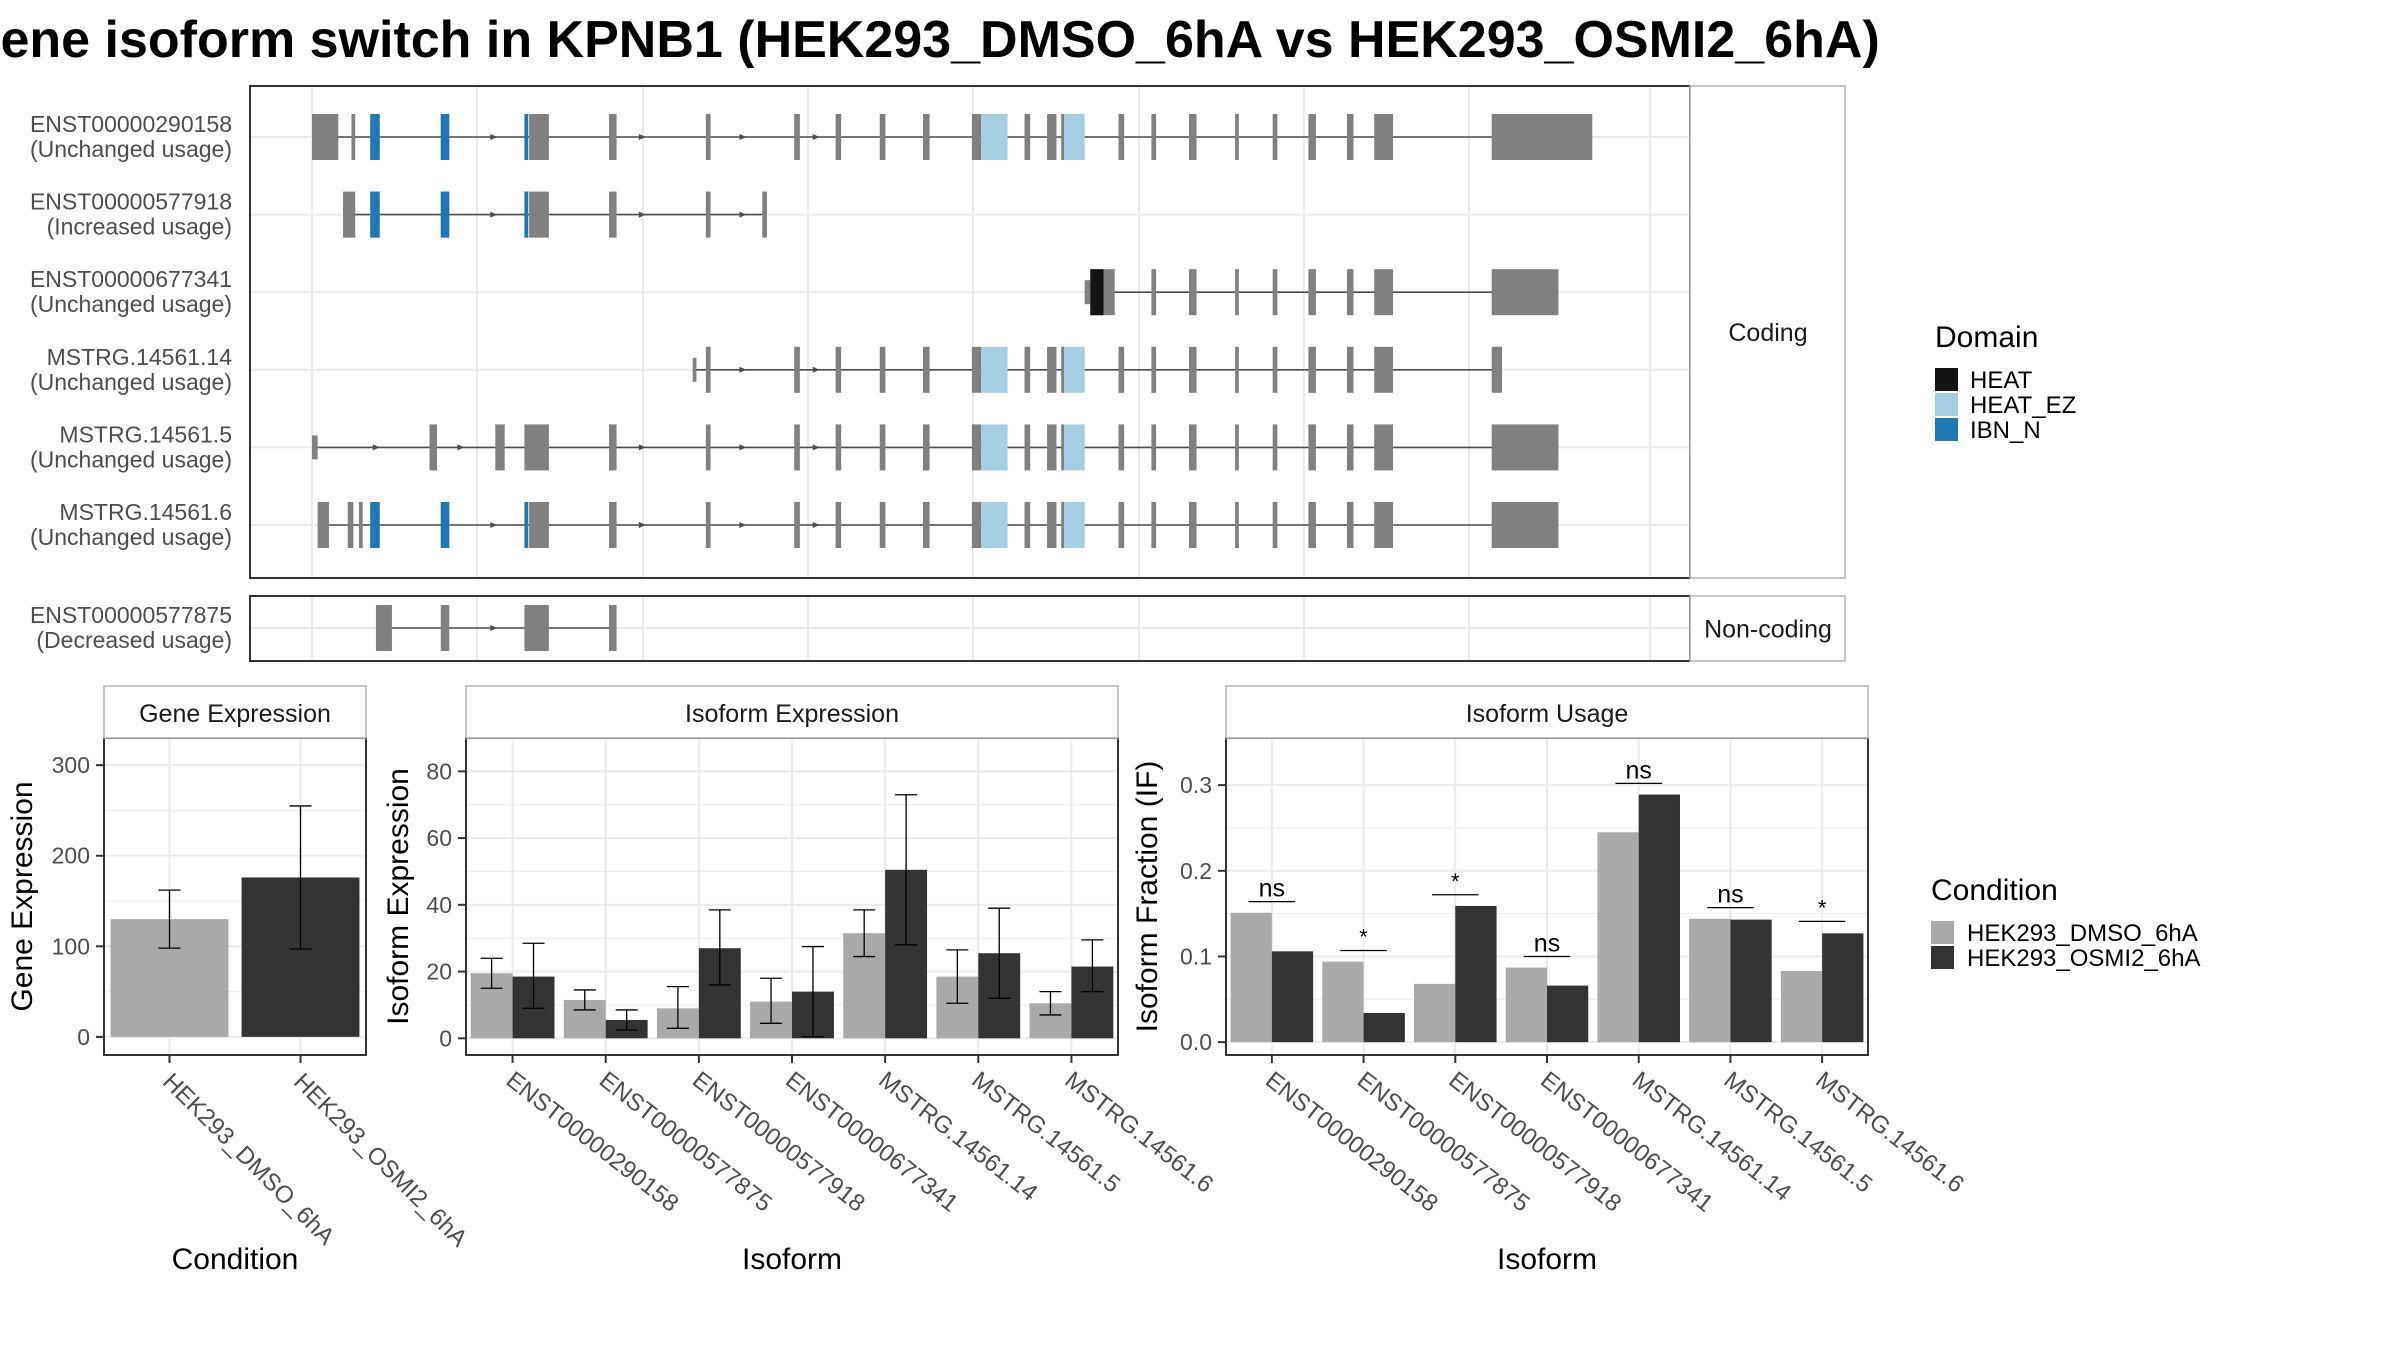 This screenshot has height=1350, width=2400. What do you see at coordinates (131, 615) in the screenshot?
I see `transcript-id-label: ENST00000577875` at bounding box center [131, 615].